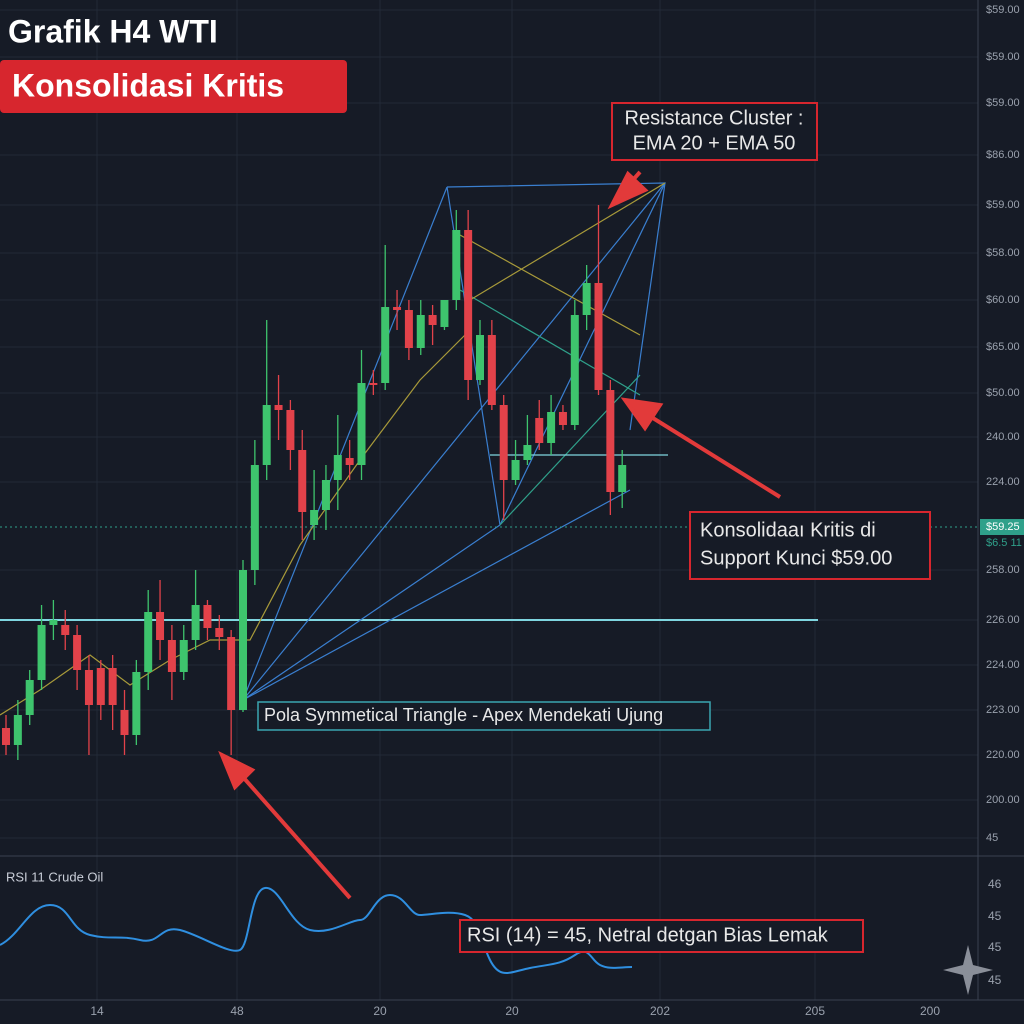 The height and width of the screenshot is (1024, 1024). I want to click on annotation: Resistance Cluster :, so click(714, 118).